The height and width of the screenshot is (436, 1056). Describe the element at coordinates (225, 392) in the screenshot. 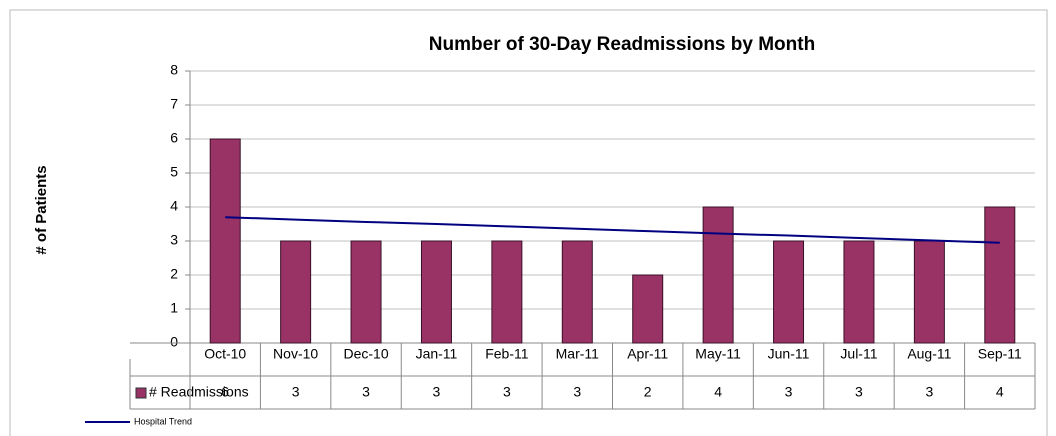

I see `table-value: 6` at that location.